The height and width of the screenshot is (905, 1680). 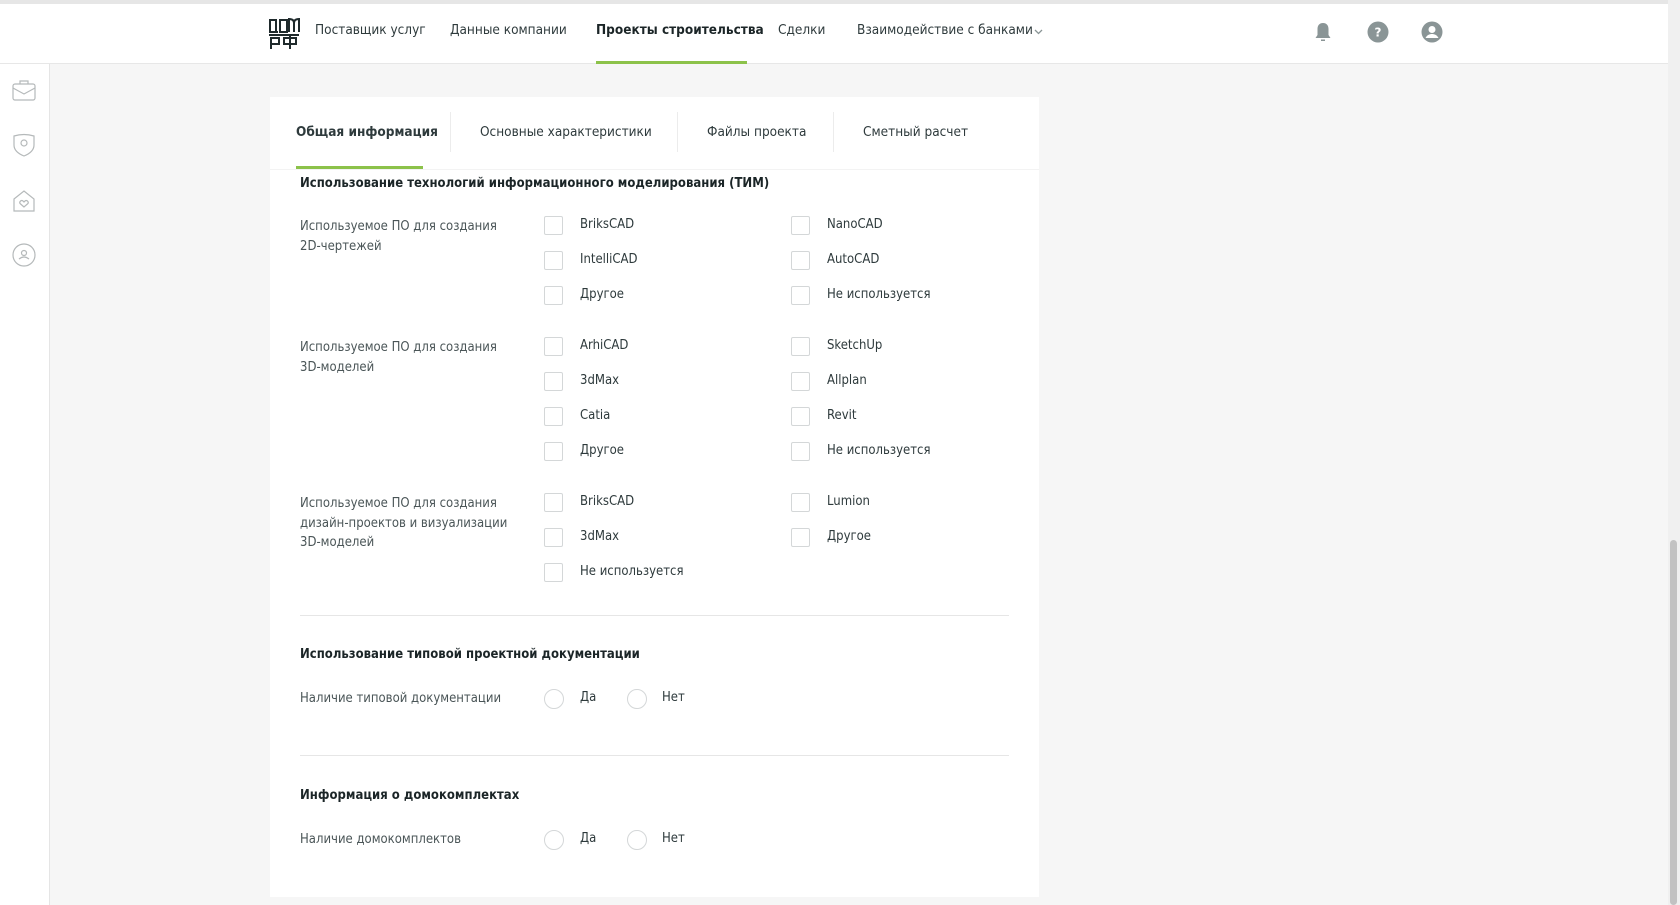 What do you see at coordinates (595, 415) in the screenshot?
I see `option-label: Catia` at bounding box center [595, 415].